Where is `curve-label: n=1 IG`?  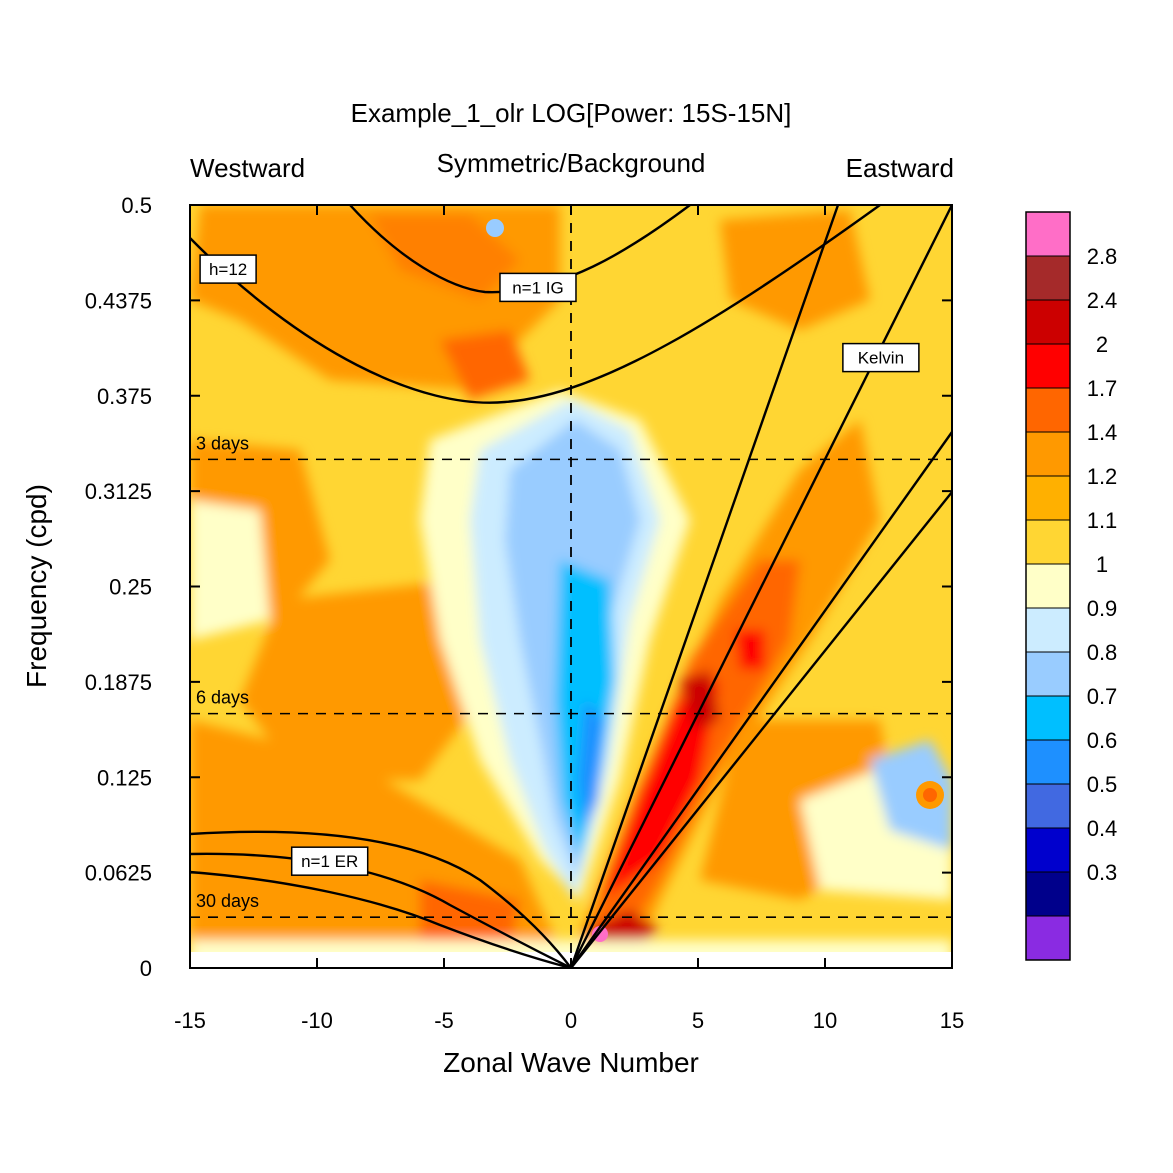 curve-label: n=1 IG is located at coordinates (538, 287).